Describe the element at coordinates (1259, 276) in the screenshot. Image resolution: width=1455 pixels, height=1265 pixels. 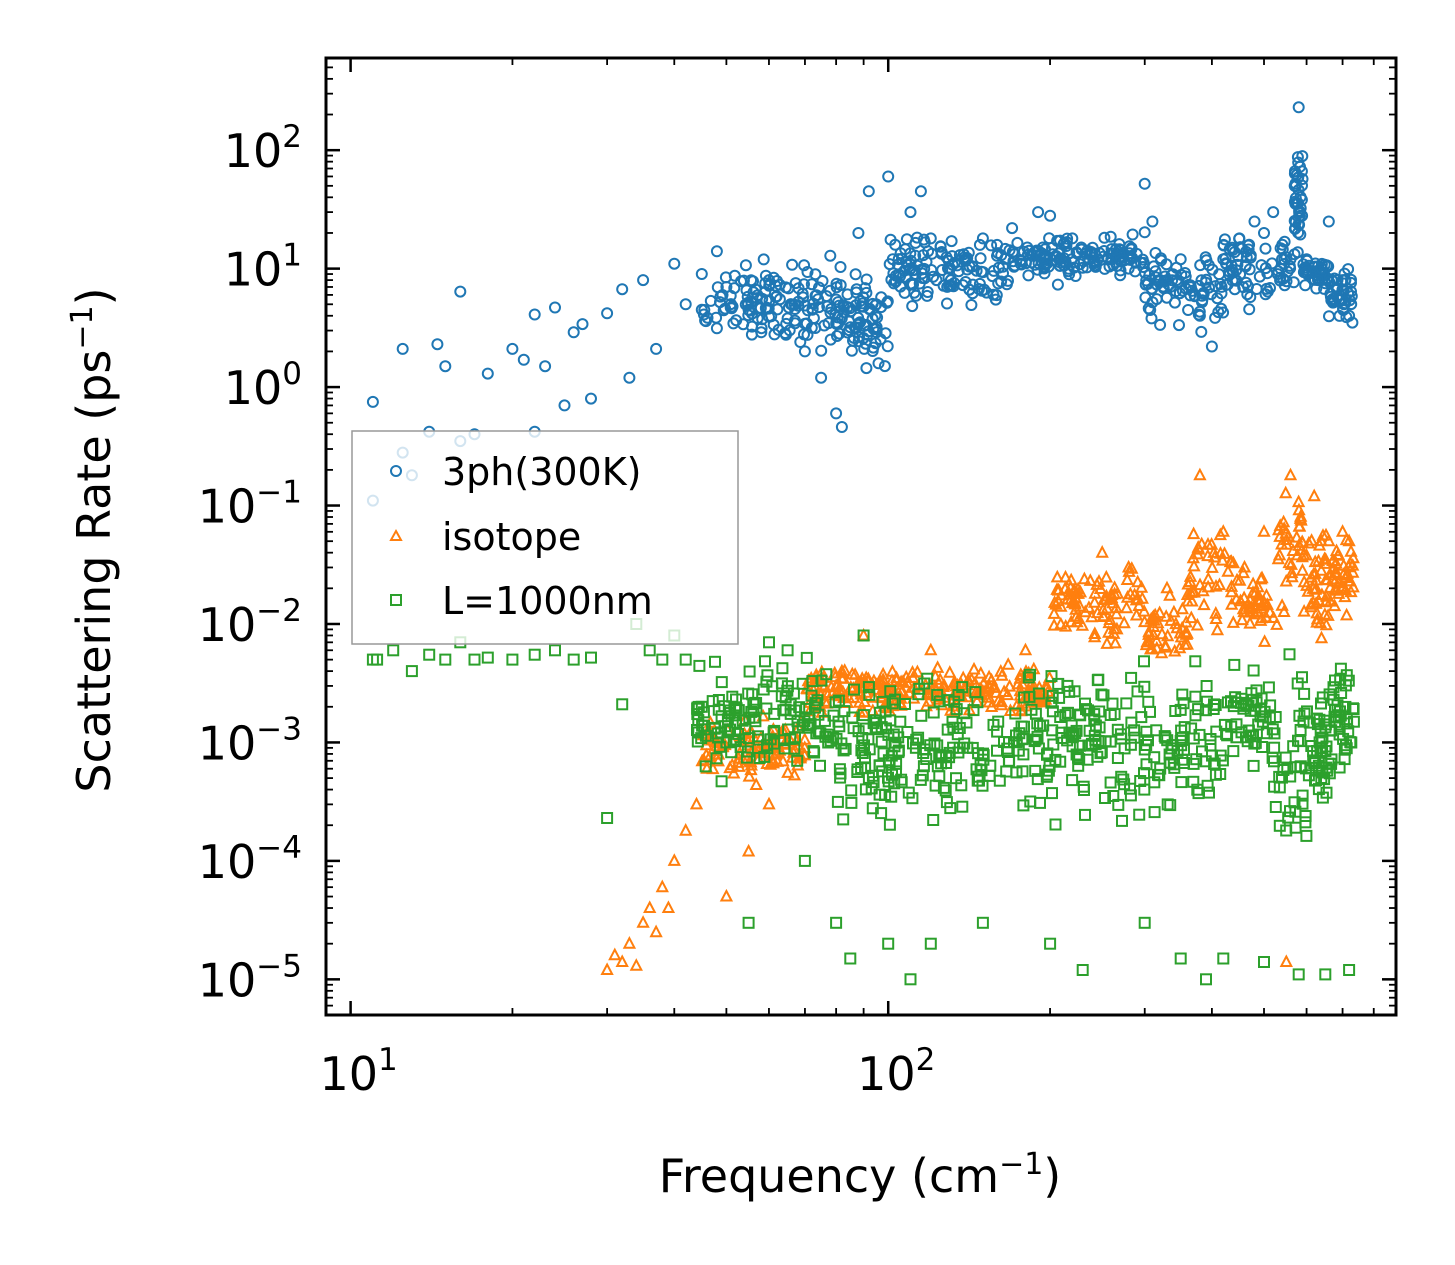
I see `point-3ph-300k--631` at that location.